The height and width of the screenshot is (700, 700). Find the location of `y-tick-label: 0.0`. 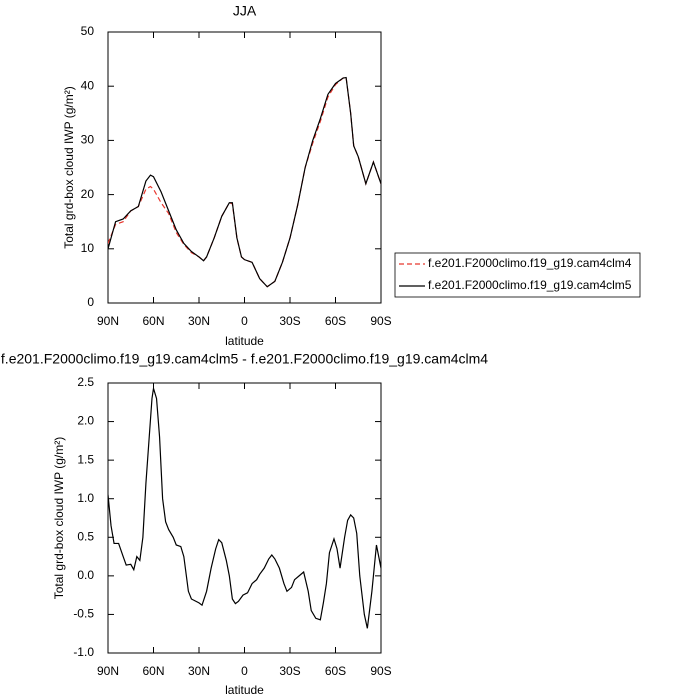

y-tick-label: 0.0 is located at coordinates (85, 575).